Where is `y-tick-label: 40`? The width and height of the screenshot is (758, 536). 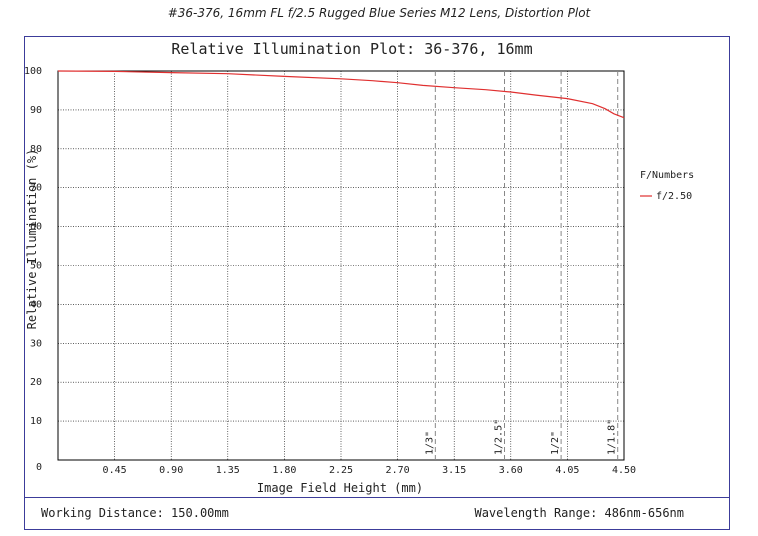 y-tick-label: 40 is located at coordinates (36, 304).